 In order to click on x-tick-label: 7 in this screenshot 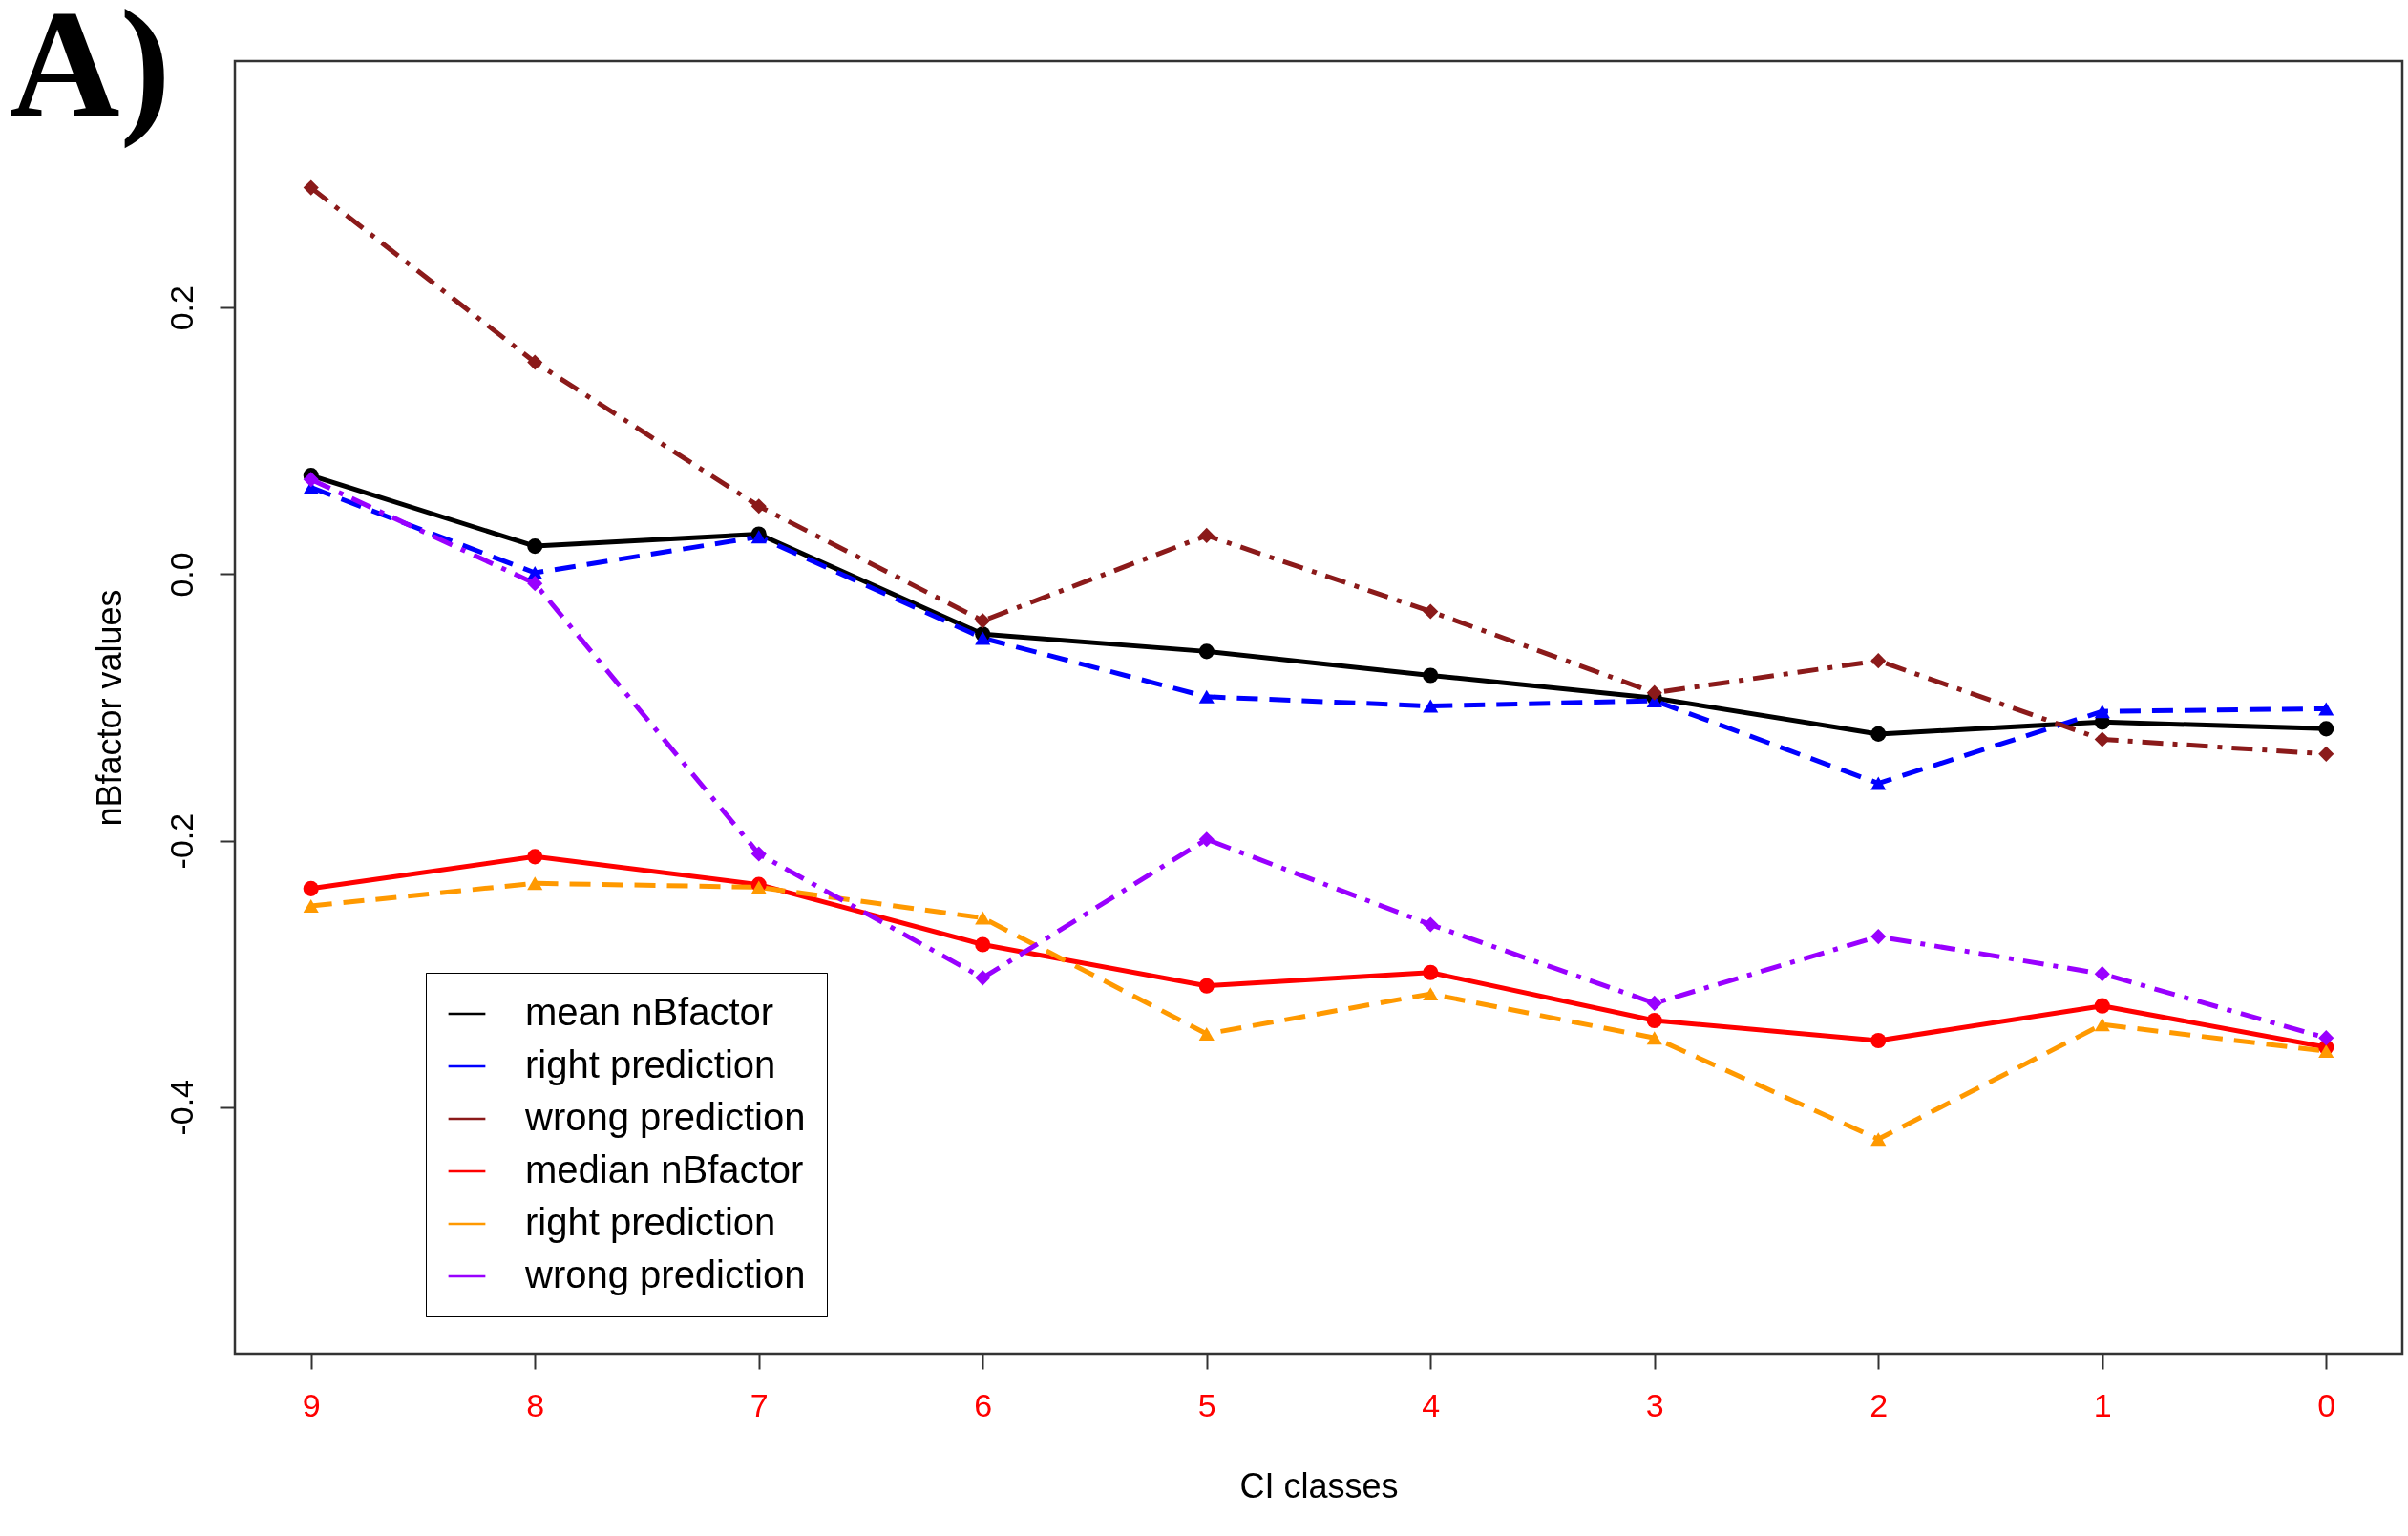, I will do `click(759, 1405)`.